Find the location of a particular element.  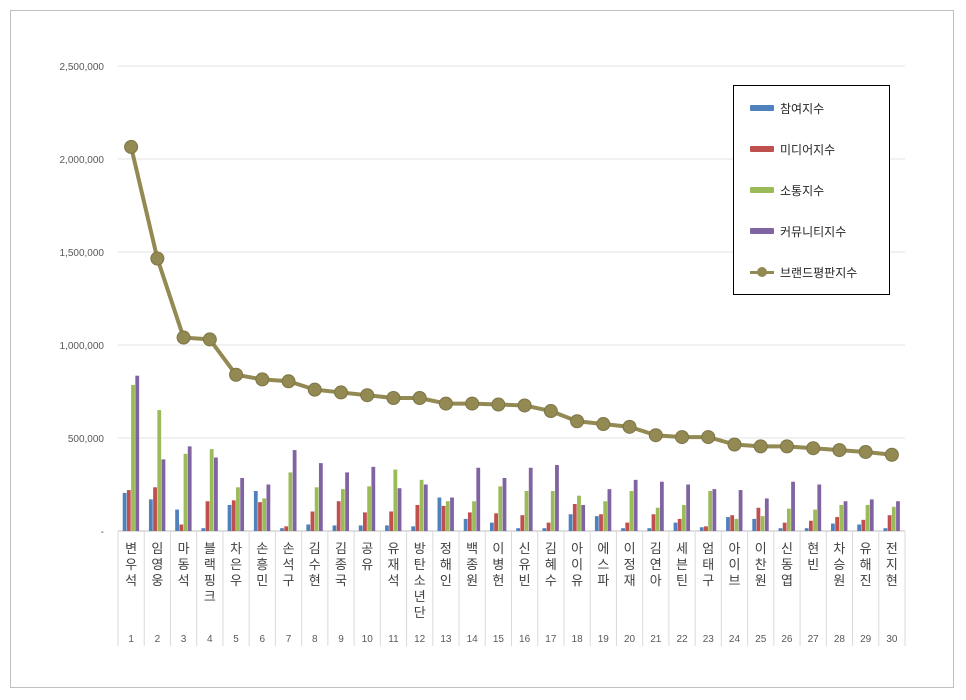

y-tick-label: 2,500,000 is located at coordinates (82, 67).